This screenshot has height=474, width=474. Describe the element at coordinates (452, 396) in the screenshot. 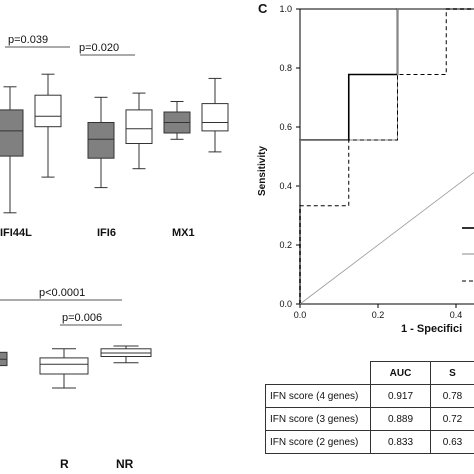

I see `table-cell-s: 0.78` at that location.